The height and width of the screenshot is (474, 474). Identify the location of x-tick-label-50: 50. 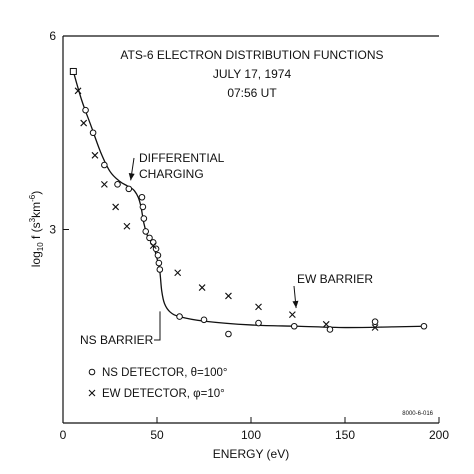
(157, 435).